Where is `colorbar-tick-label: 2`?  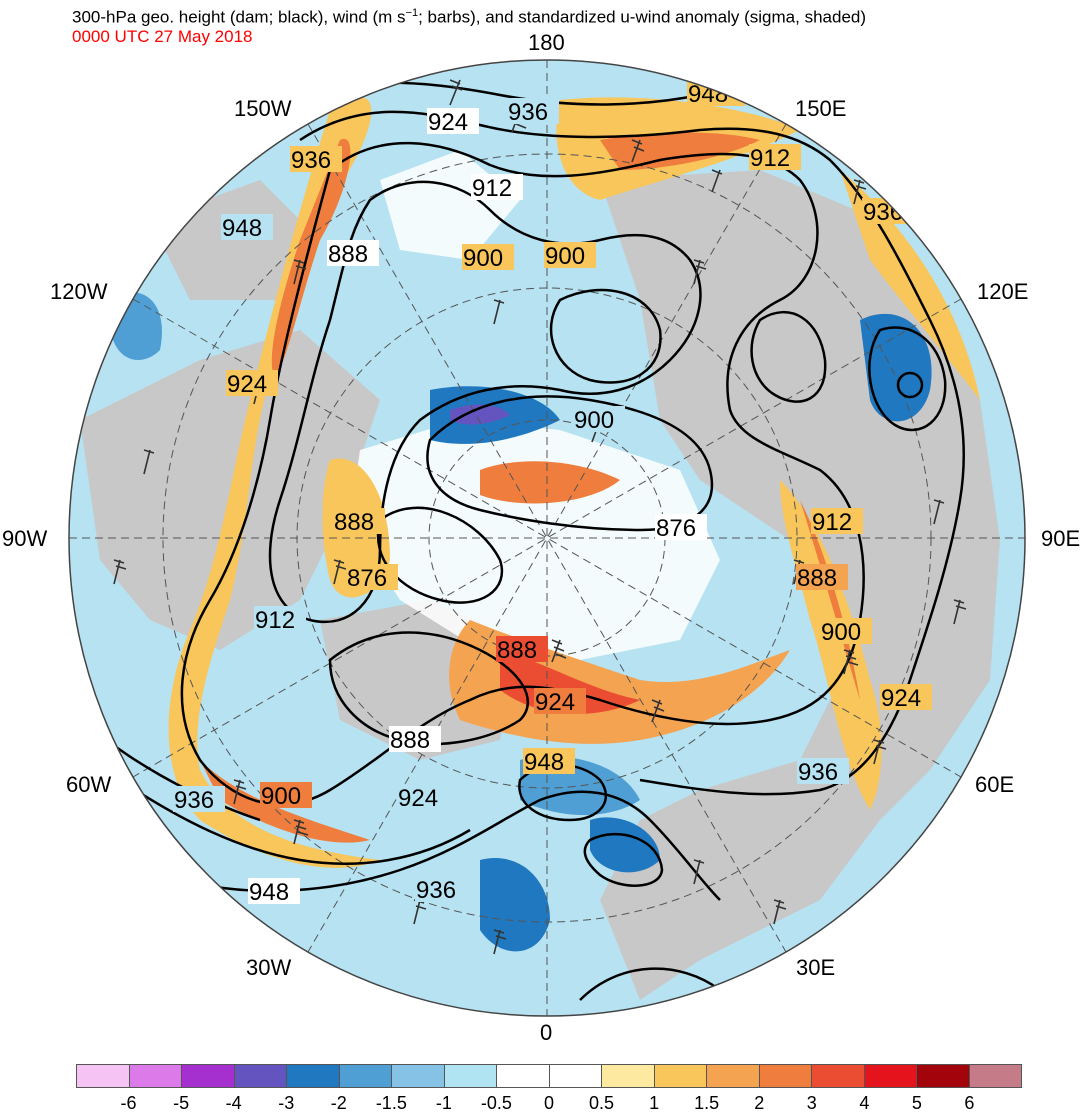 colorbar-tick-label: 2 is located at coordinates (759, 1103).